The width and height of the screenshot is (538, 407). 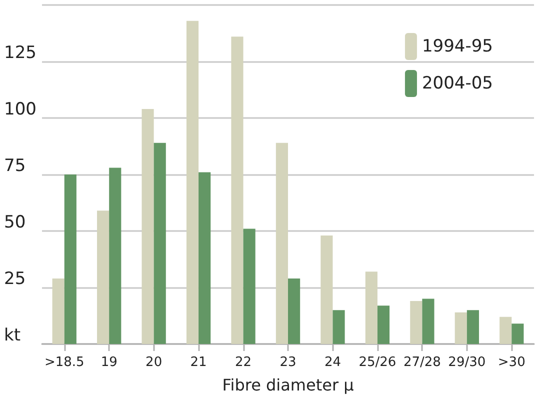 What do you see at coordinates (109, 362) in the screenshot?
I see `x-tick-label: 19` at bounding box center [109, 362].